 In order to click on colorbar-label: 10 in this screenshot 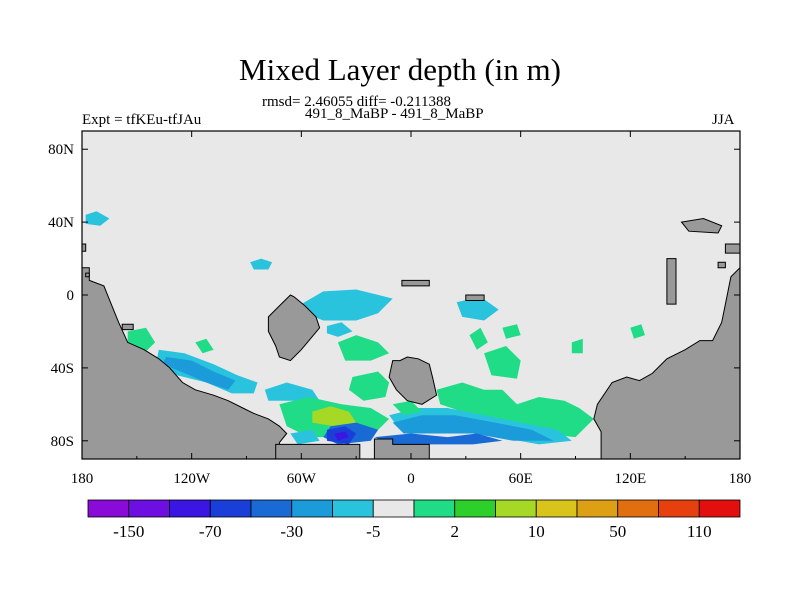, I will do `click(536, 531)`.